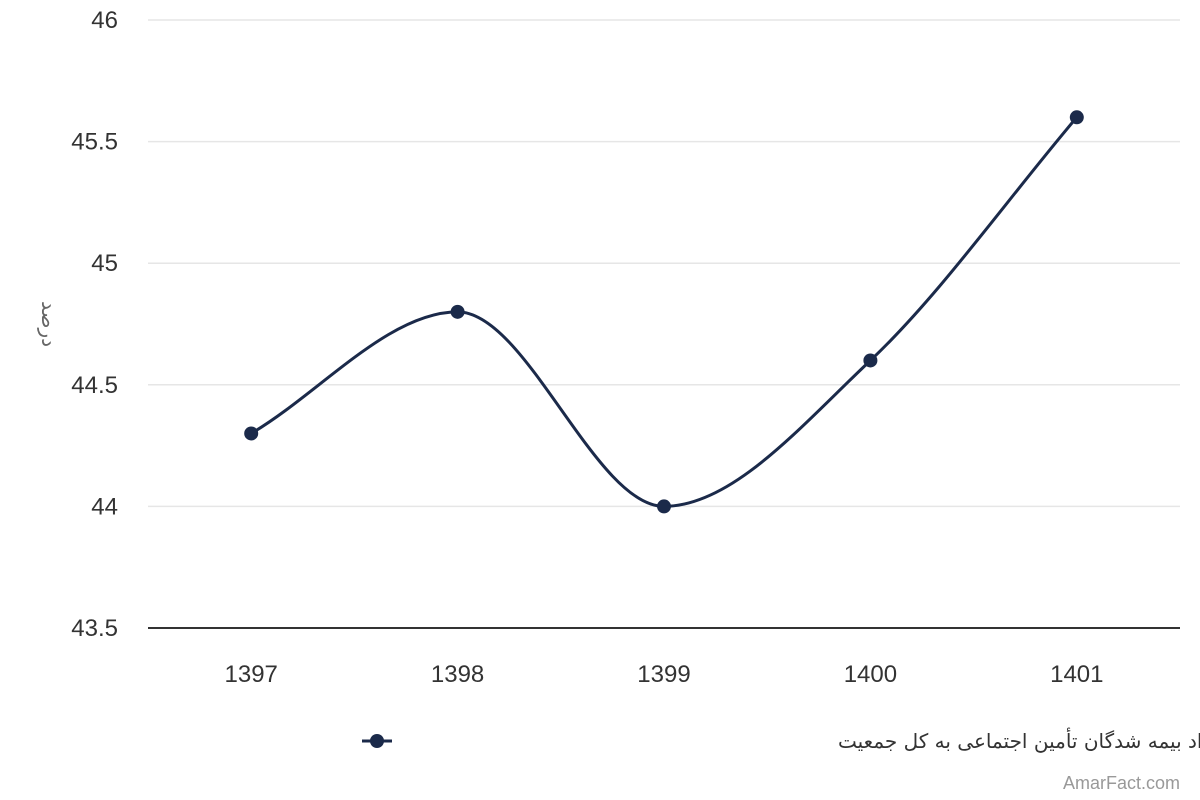 This screenshot has height=800, width=1200. Describe the element at coordinates (870, 674) in the screenshot. I see `x-tick-label: 1400` at that location.